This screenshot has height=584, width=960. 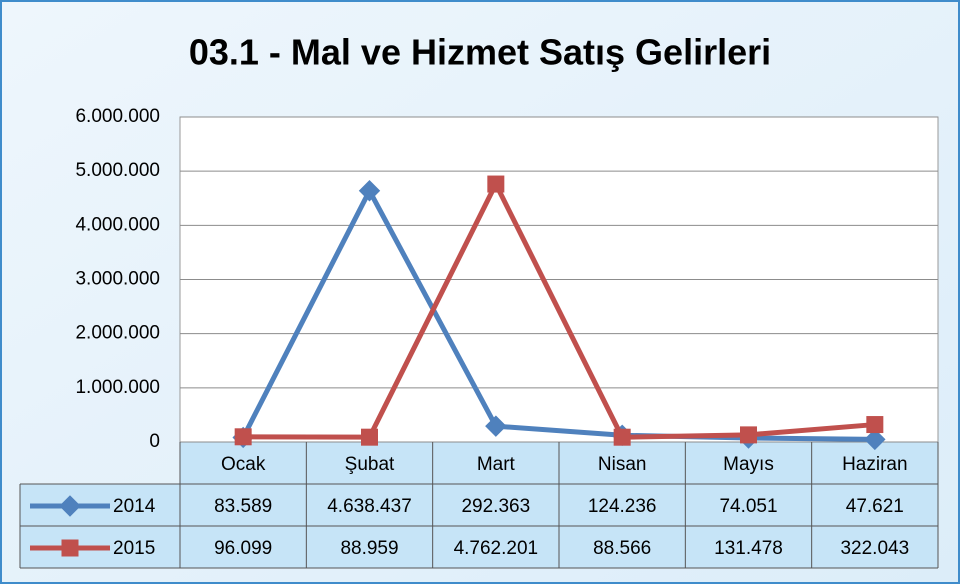 What do you see at coordinates (748, 548) in the screenshot?
I see `data-table-value: 131.478` at bounding box center [748, 548].